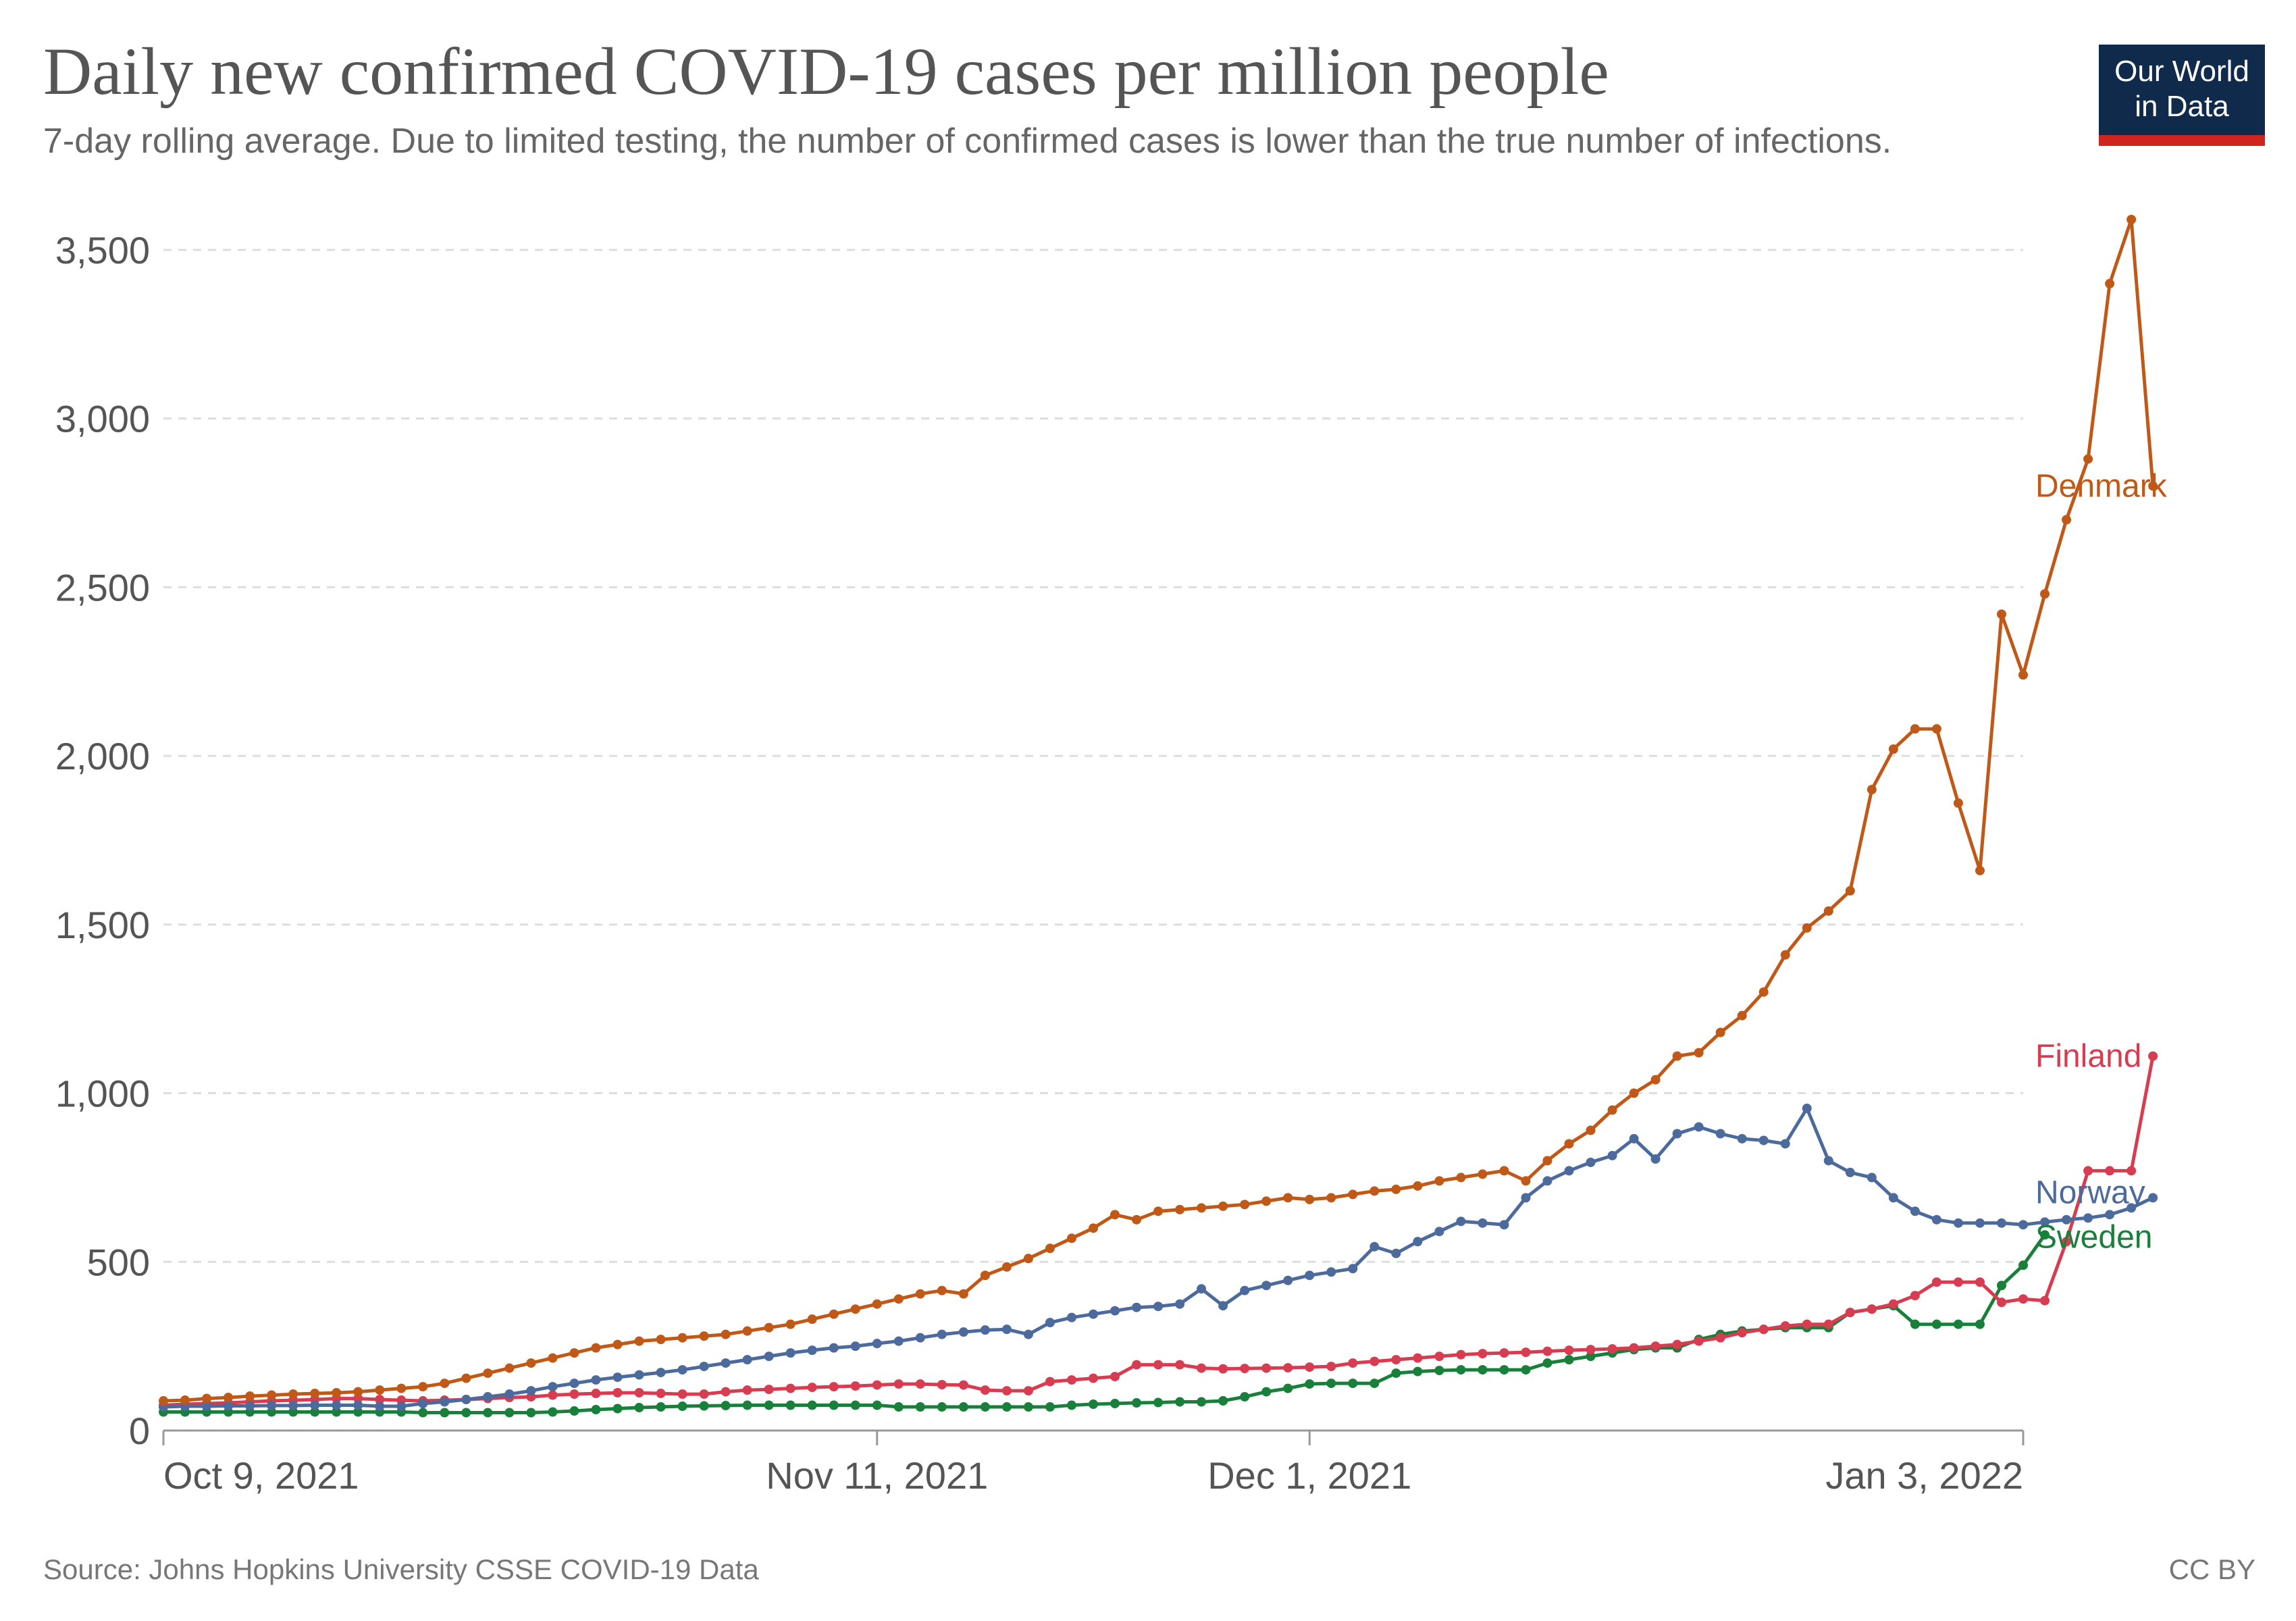 Image resolution: width=2296 pixels, height=1621 pixels. Describe the element at coordinates (2101, 862) in the screenshot. I see `series-end-labels: Denmark Finland Norway Sweden` at that location.